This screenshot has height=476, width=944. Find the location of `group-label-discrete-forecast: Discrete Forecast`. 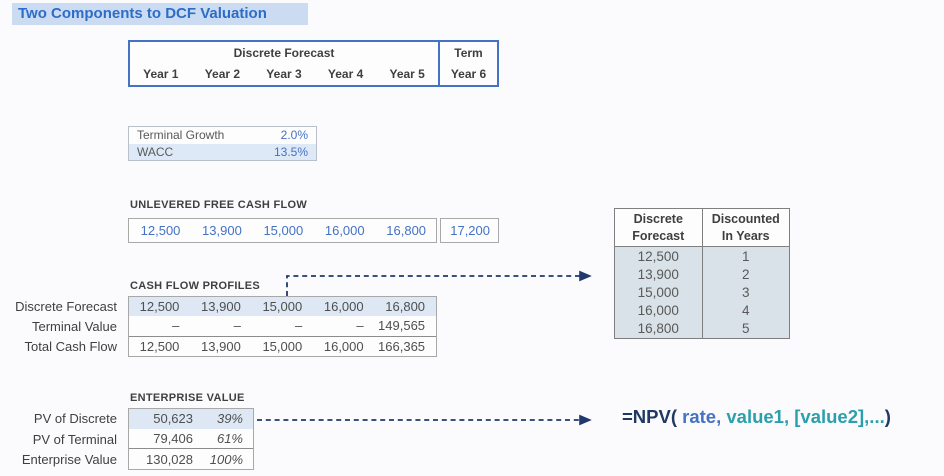

group-label-discrete-forecast: Discrete Forecast is located at coordinates (284, 52).